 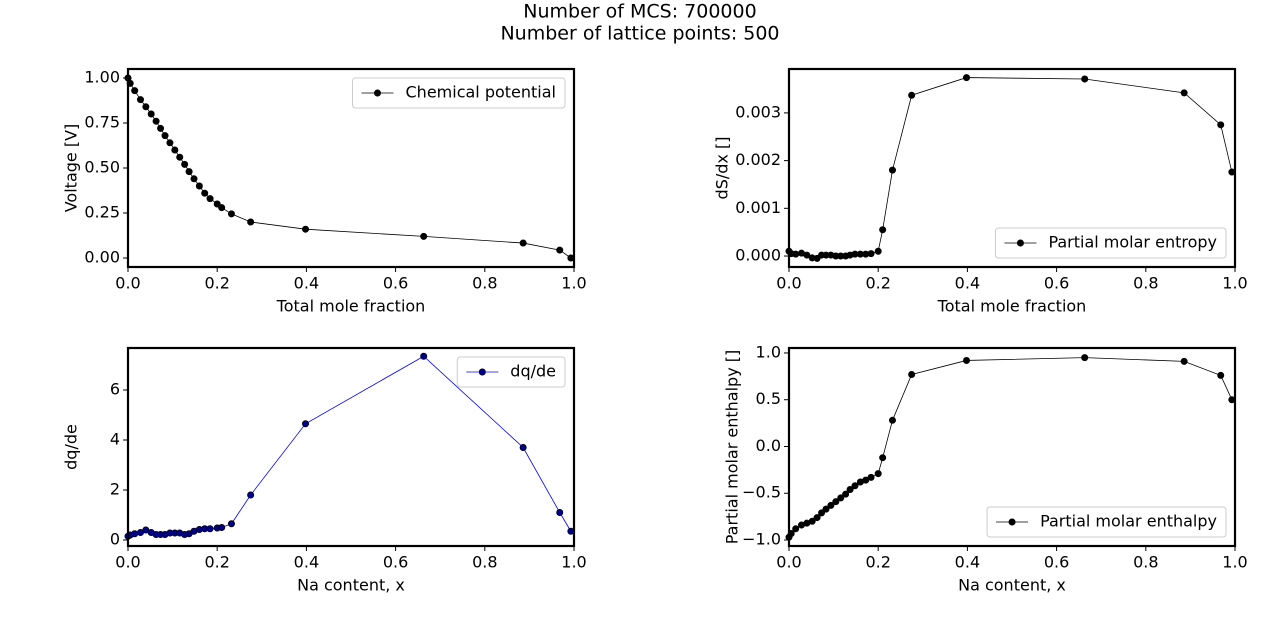 I want to click on legend: Partial molar enthalpy, so click(x=1106, y=522).